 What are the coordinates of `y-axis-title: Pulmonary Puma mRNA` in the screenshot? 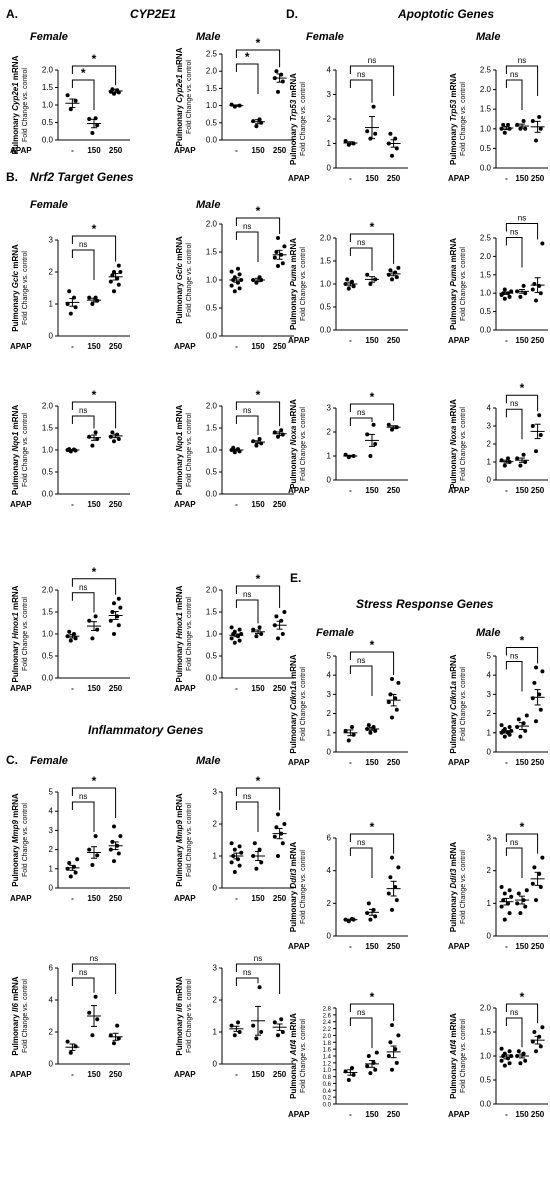 It's located at (453, 284).